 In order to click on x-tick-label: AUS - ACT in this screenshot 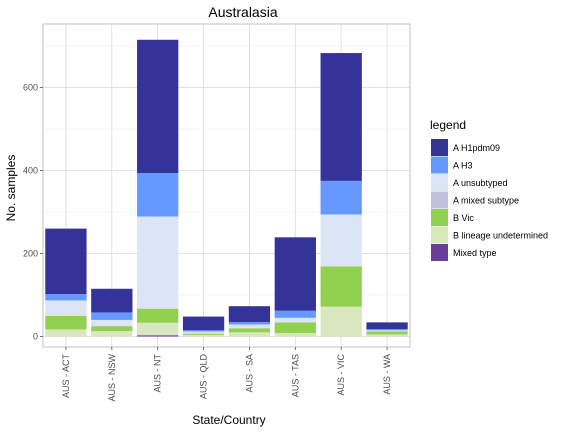, I will do `click(66, 376)`.